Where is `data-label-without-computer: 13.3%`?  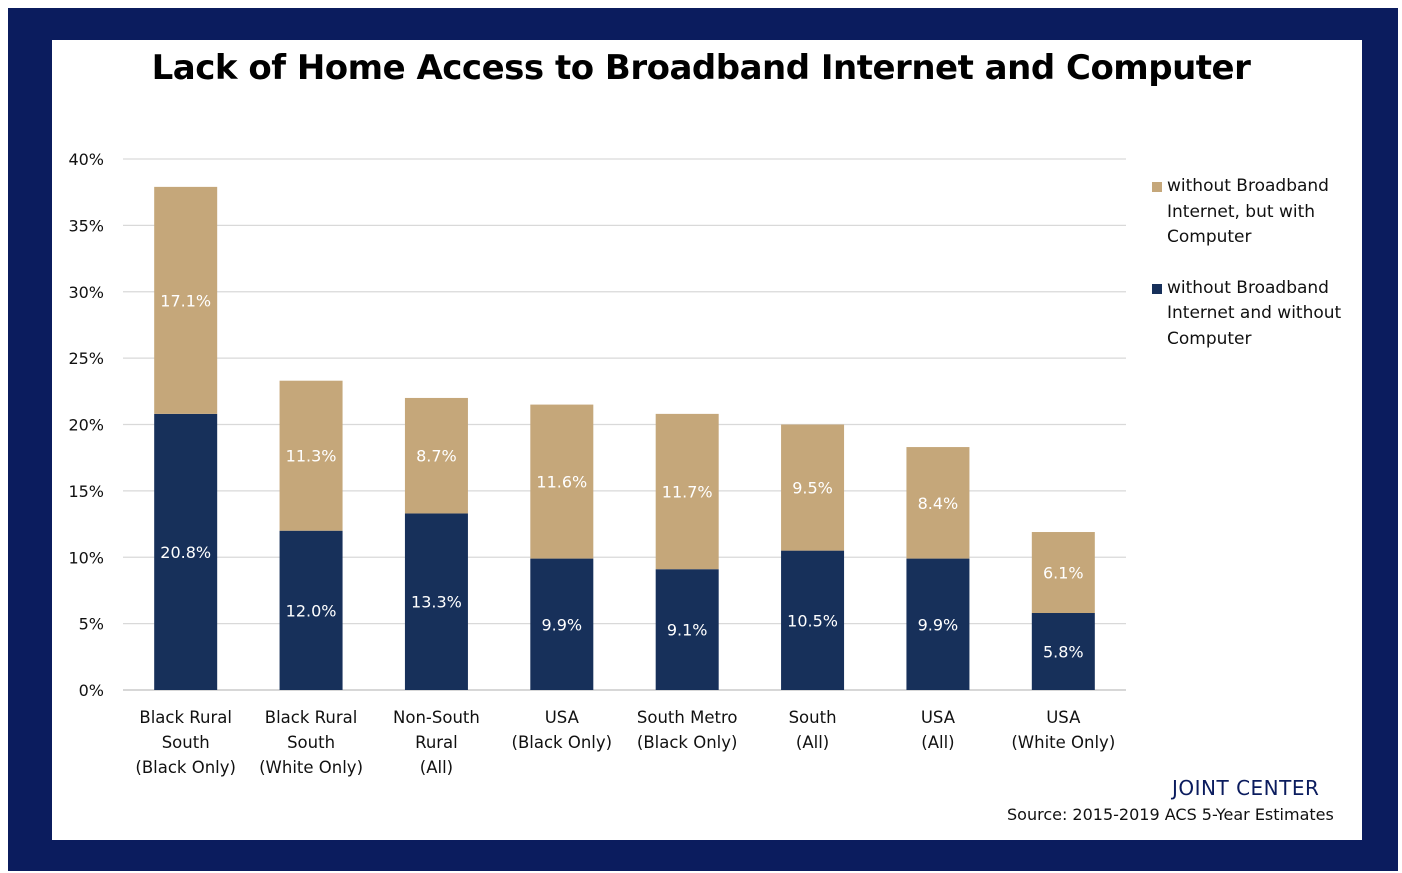
data-label-without-computer: 13.3% is located at coordinates (436, 602).